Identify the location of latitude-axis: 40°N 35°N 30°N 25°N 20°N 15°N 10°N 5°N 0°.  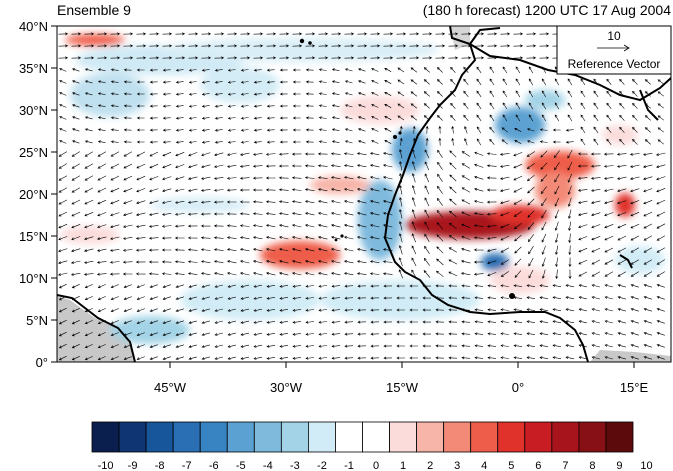
(38, 194).